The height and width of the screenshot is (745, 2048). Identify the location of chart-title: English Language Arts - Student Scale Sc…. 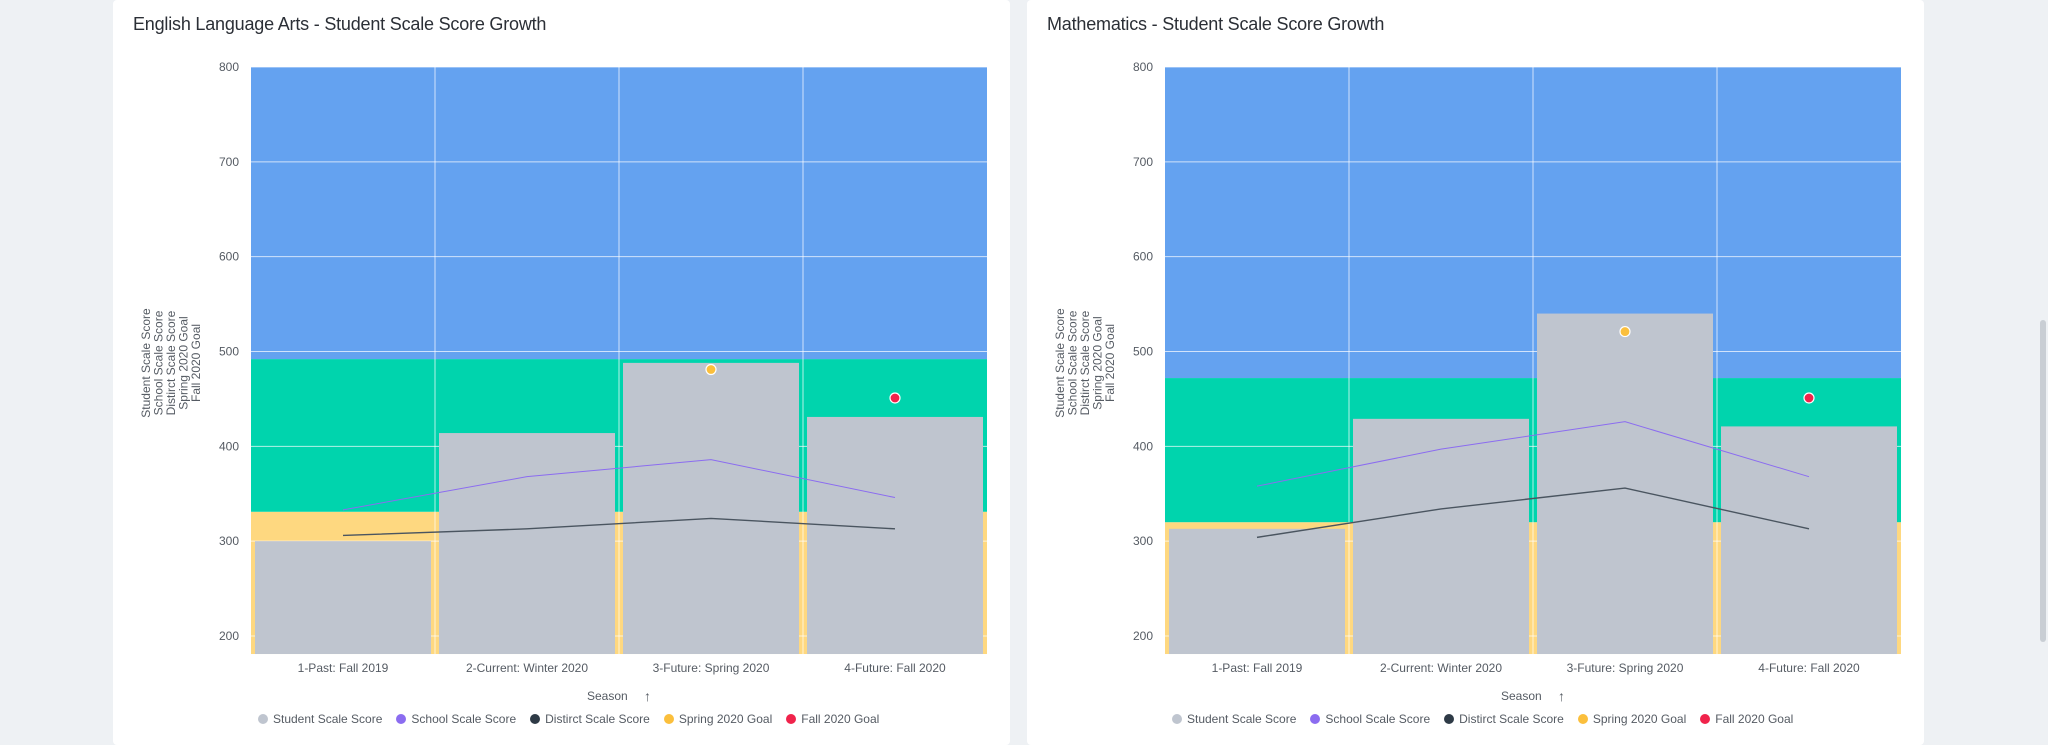
(340, 24).